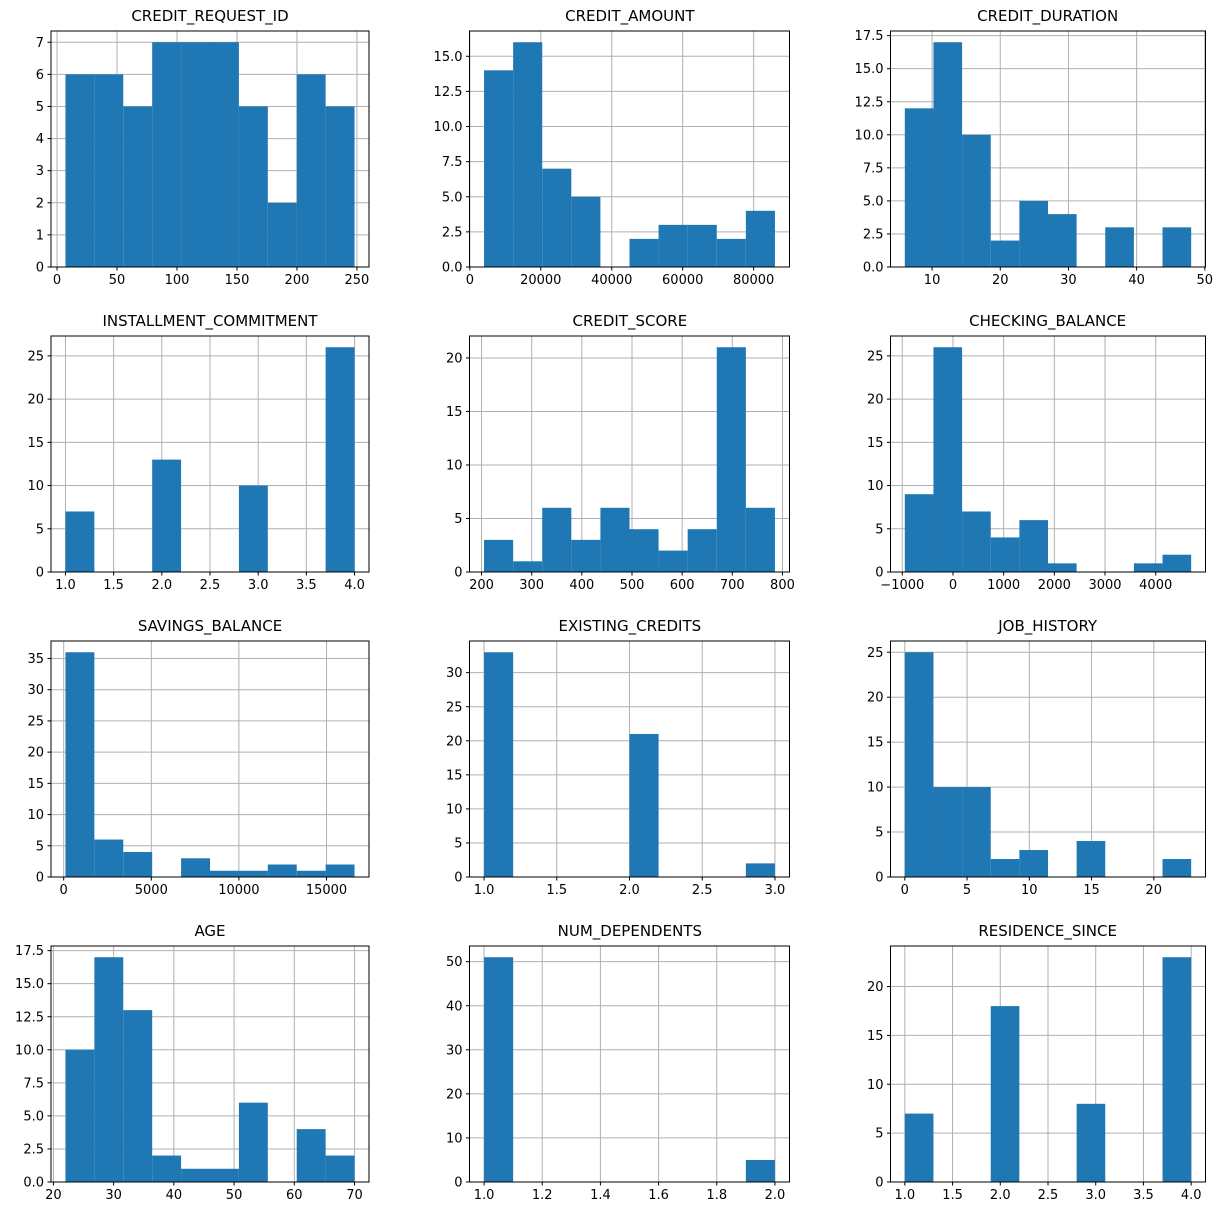 This screenshot has height=1220, width=1231. I want to click on x-tick-label: 70, so click(354, 1195).